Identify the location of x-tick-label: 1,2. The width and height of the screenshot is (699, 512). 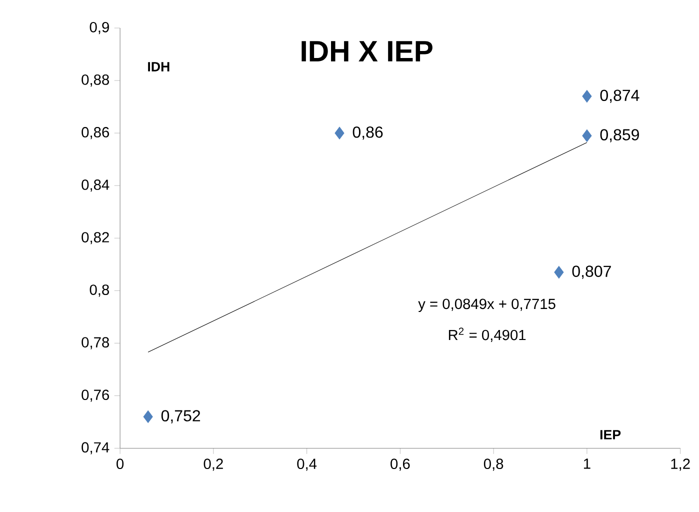
(680, 464).